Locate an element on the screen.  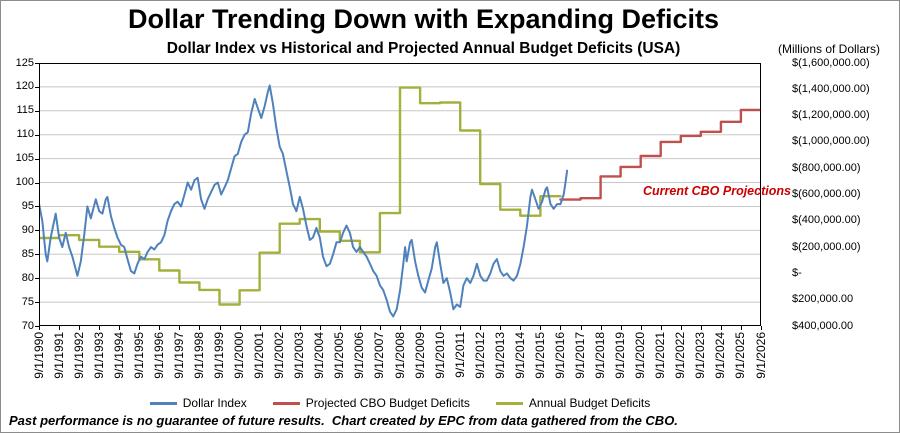
y-axis-left-tick-label: 105 is located at coordinates (24, 158).